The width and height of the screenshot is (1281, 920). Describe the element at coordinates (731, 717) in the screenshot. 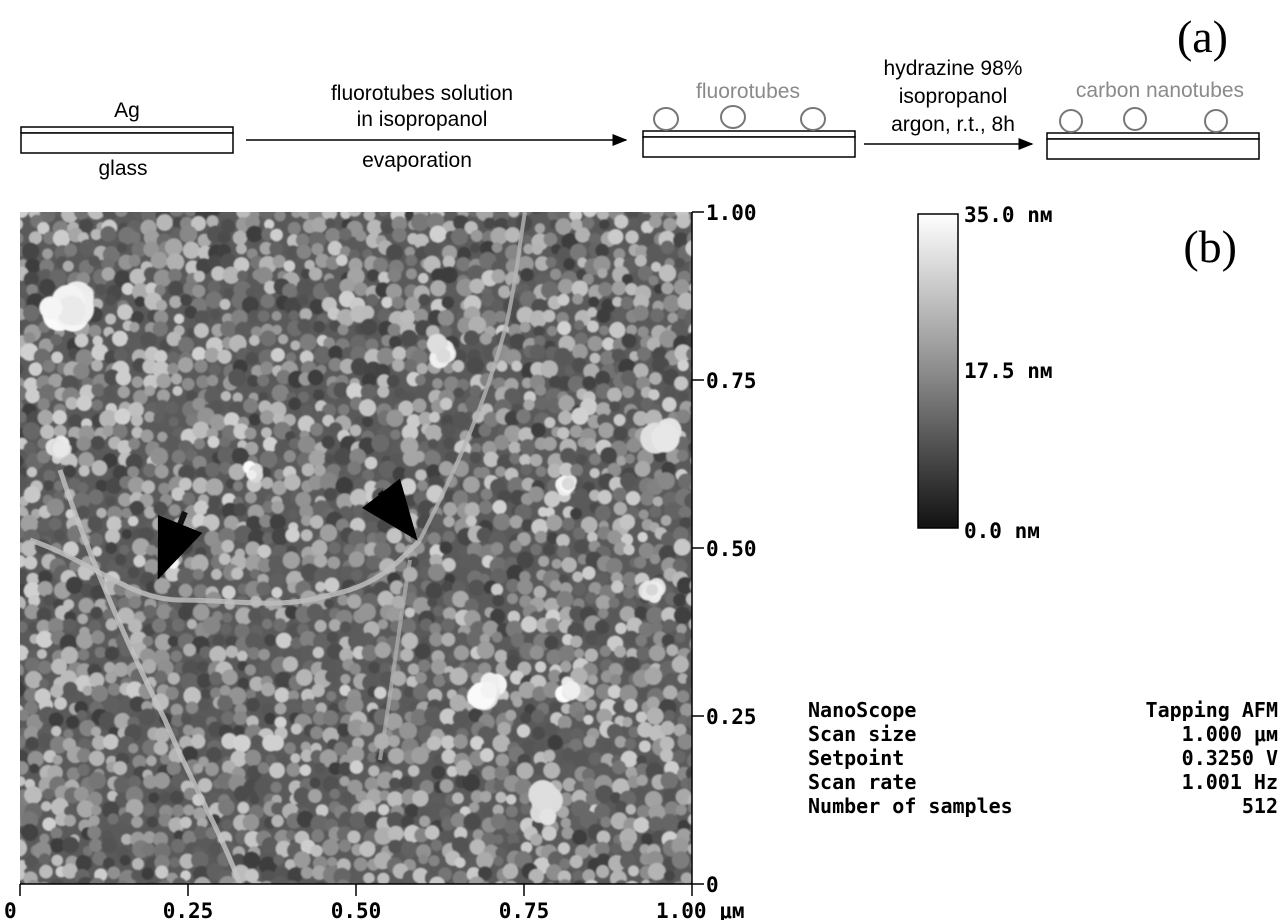

I see `y-tick-label: 0.25` at that location.